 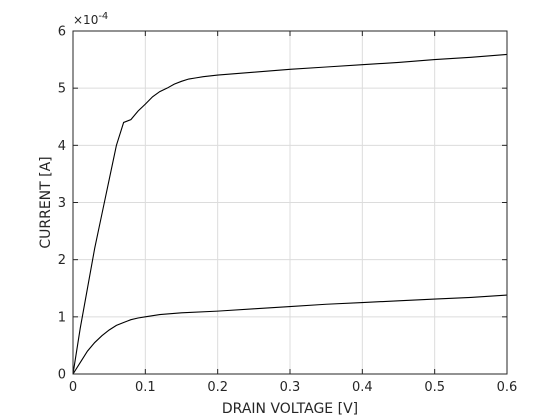 What do you see at coordinates (62, 260) in the screenshot?
I see `y-tick-label: 2` at bounding box center [62, 260].